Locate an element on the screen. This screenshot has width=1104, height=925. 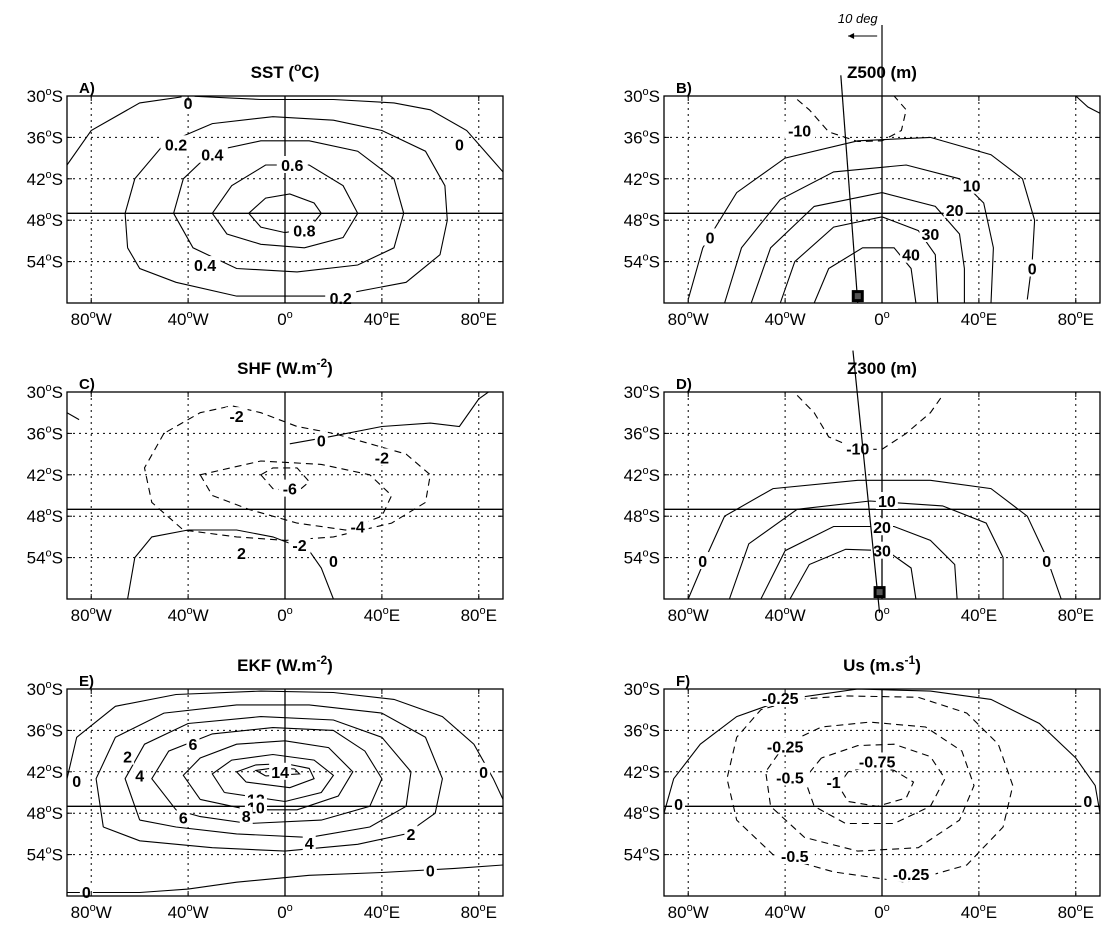
x-tick-label: 0o is located at coordinates (285, 615).